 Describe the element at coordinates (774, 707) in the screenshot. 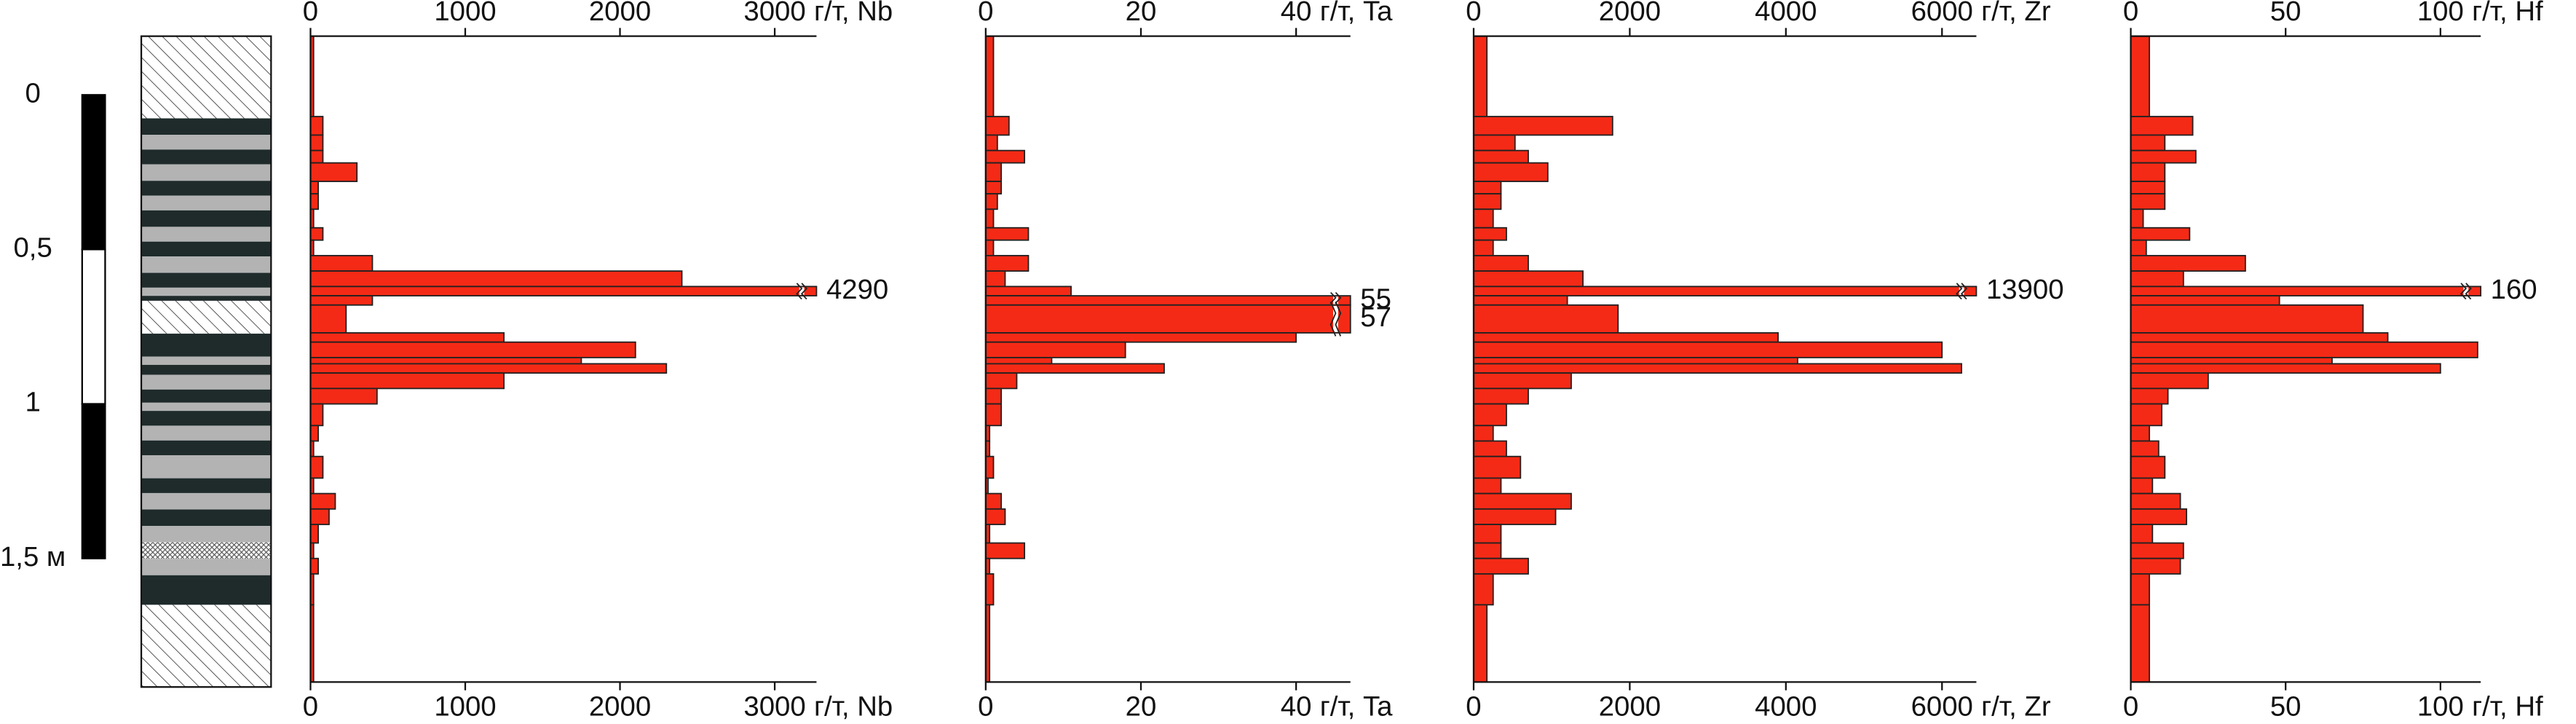

I see `x-tick-label-bottom: 3000` at that location.